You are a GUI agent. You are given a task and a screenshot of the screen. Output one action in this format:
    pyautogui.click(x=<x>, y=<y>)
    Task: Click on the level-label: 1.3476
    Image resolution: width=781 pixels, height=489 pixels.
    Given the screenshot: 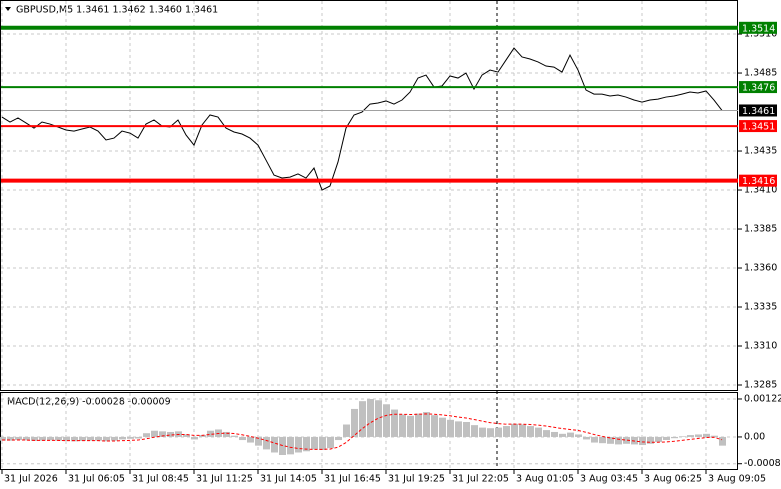 What is the action you would take?
    pyautogui.click(x=758, y=88)
    